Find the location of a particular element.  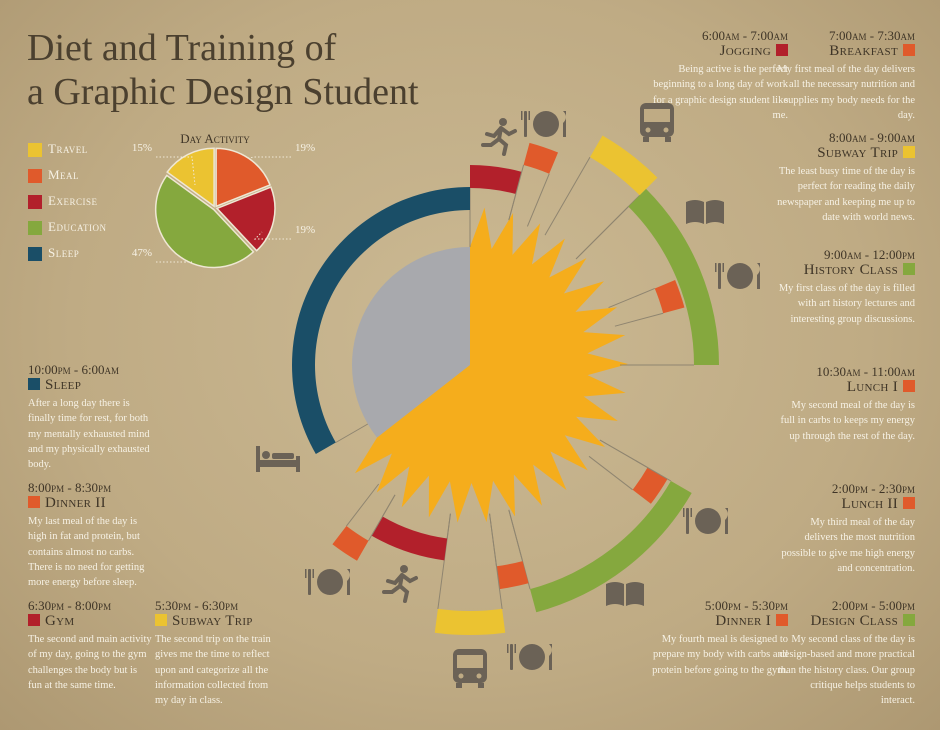

entry-name: Subway Trip is located at coordinates (212, 621).